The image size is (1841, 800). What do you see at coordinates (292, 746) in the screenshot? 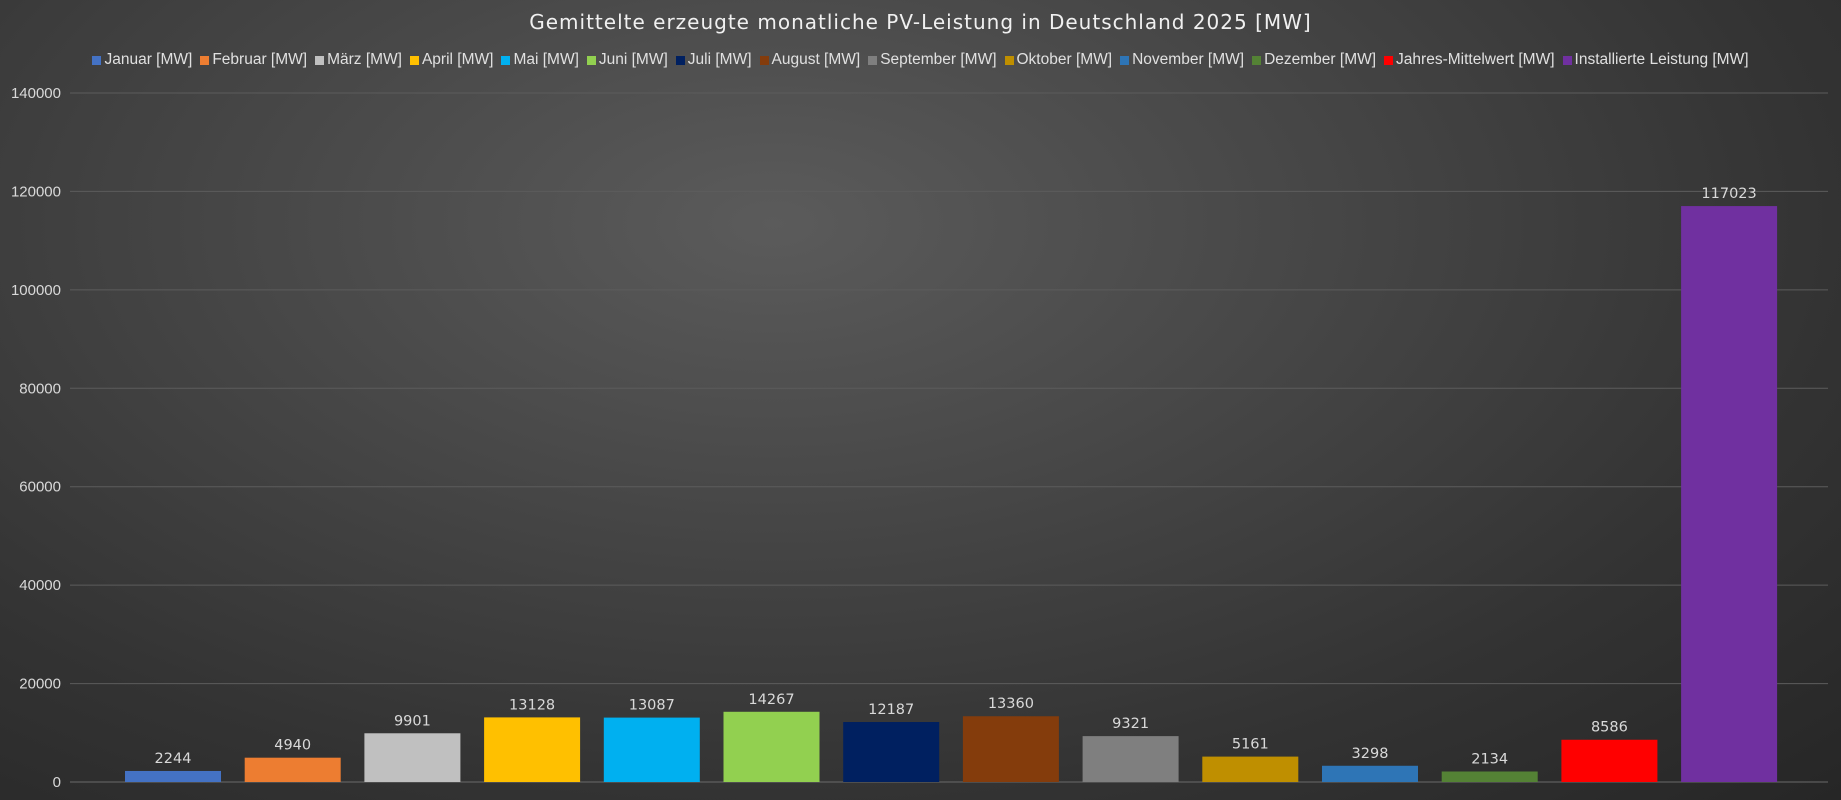
I see `data-label: 4940` at bounding box center [292, 746].